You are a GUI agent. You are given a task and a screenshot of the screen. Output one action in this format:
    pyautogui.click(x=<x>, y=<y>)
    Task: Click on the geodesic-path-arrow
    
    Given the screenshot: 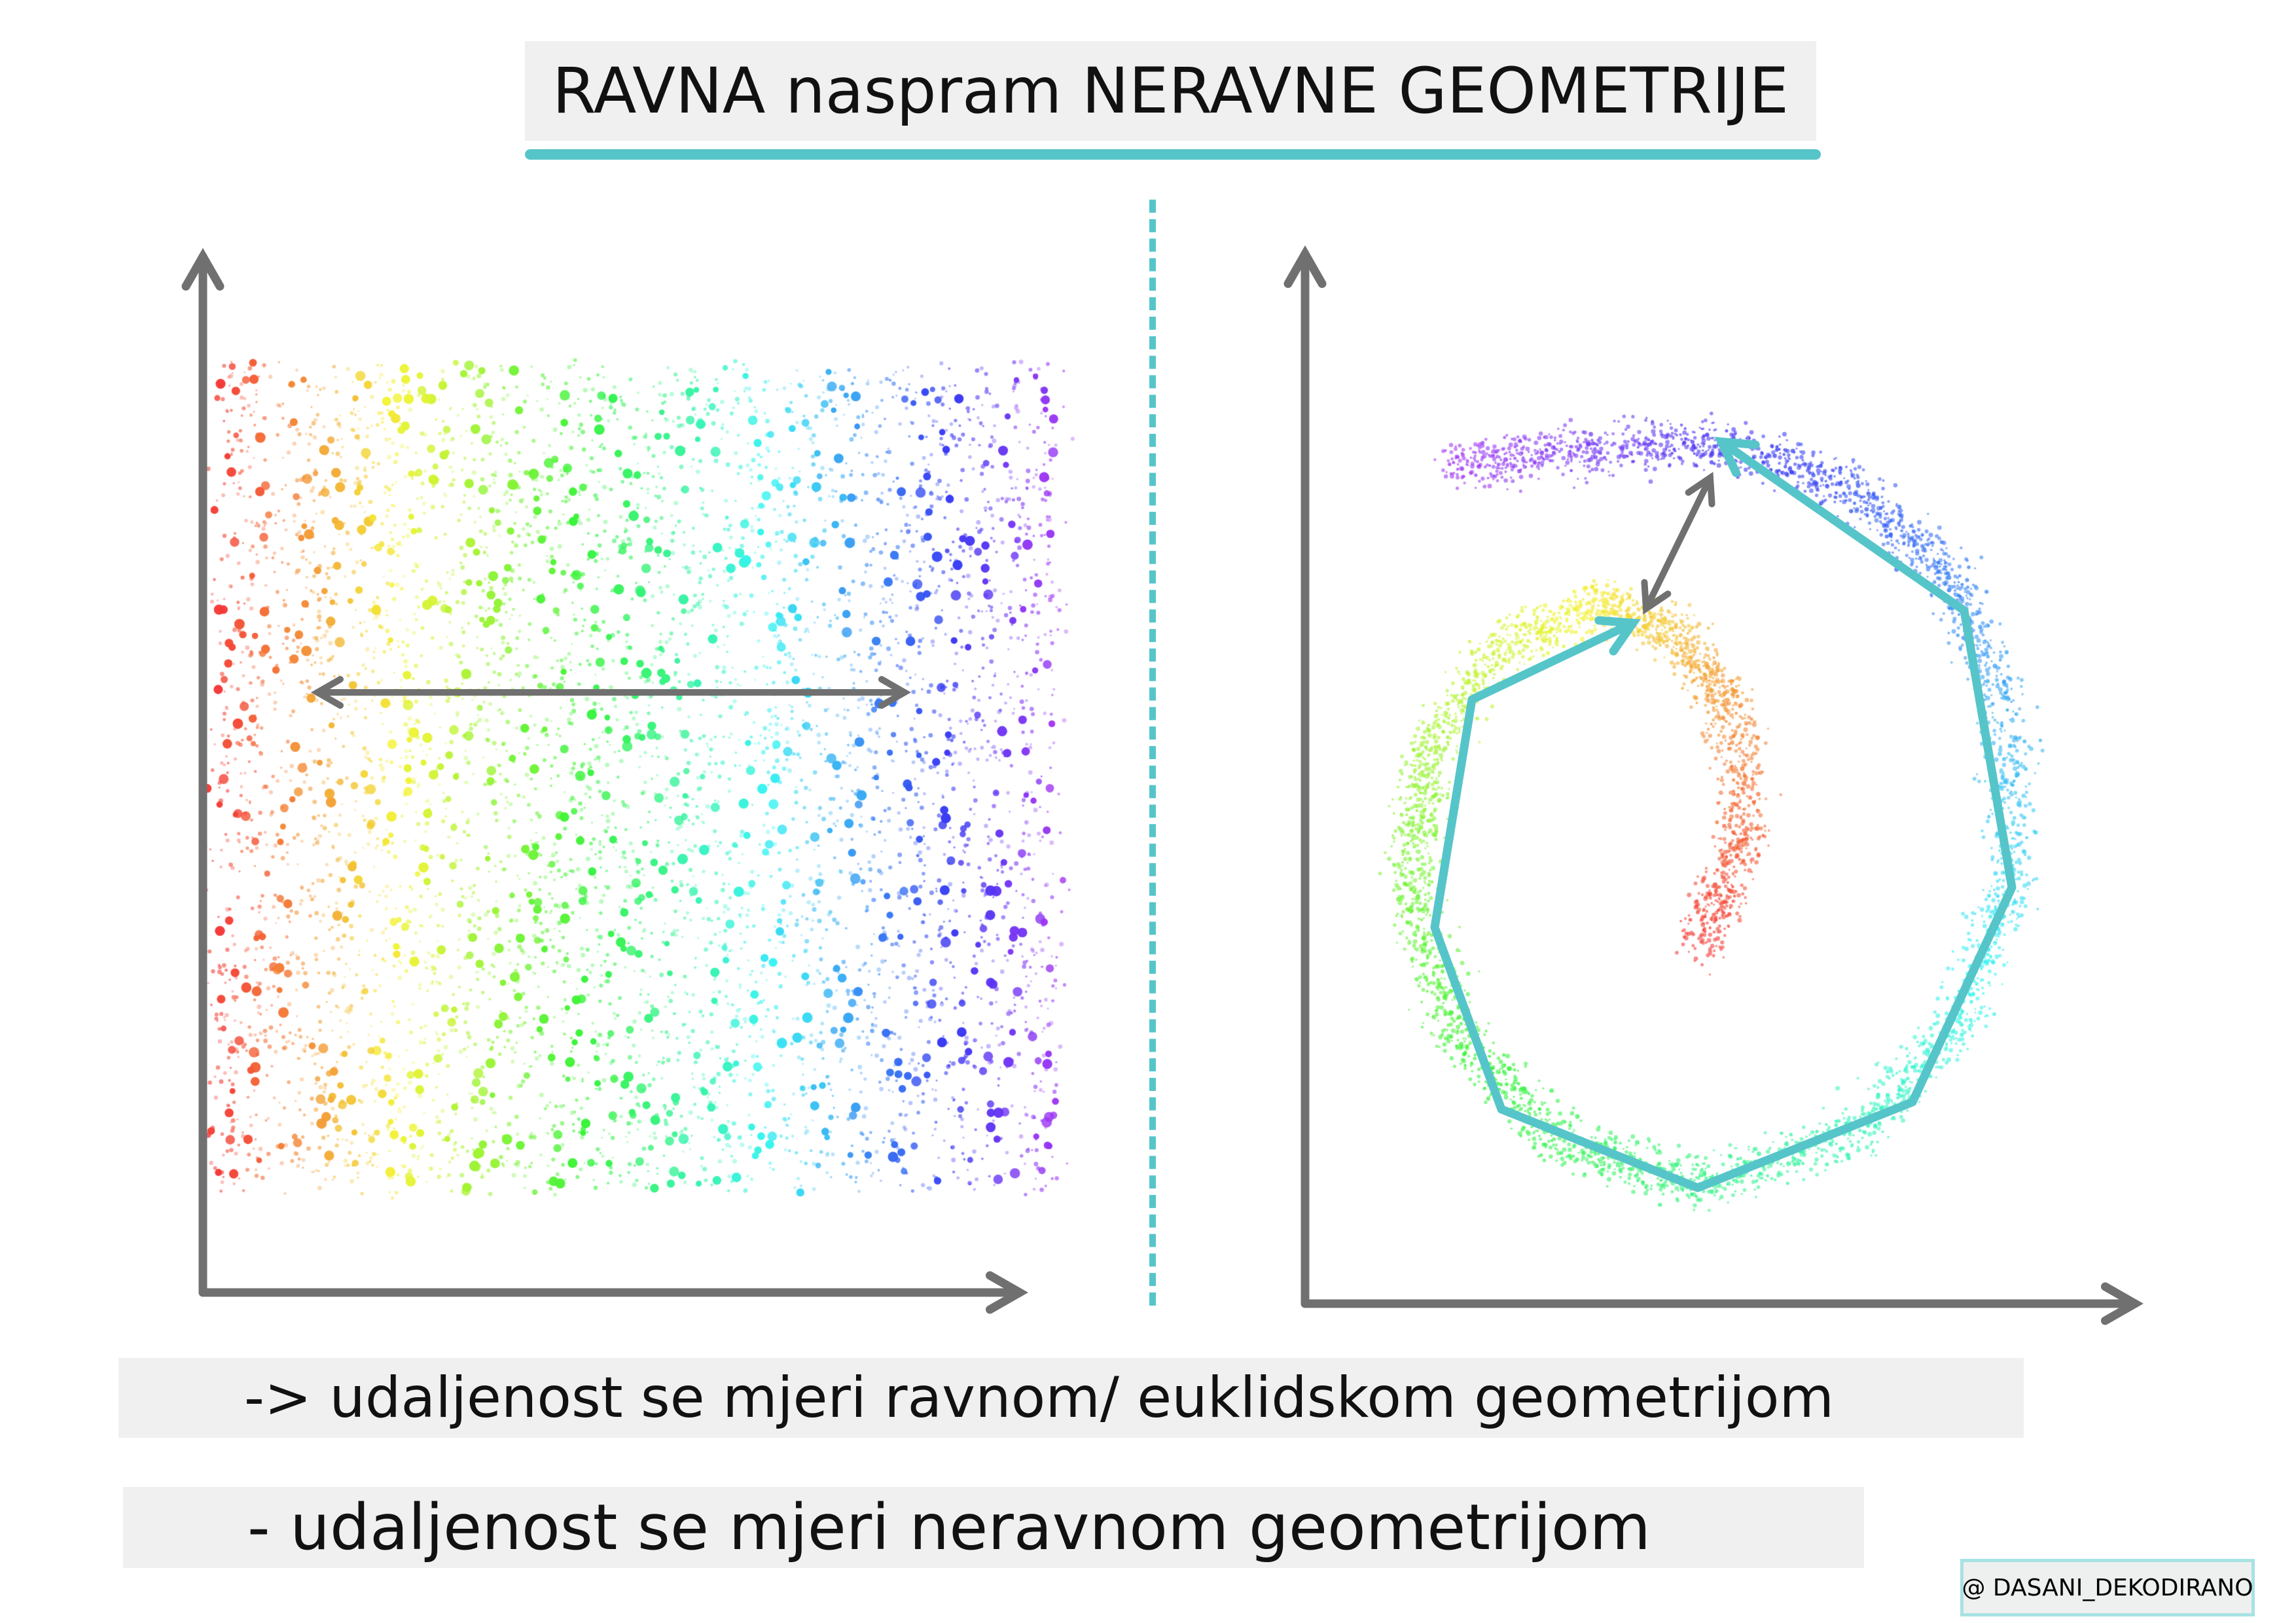 What is the action you would take?
    pyautogui.click(x=1723, y=815)
    